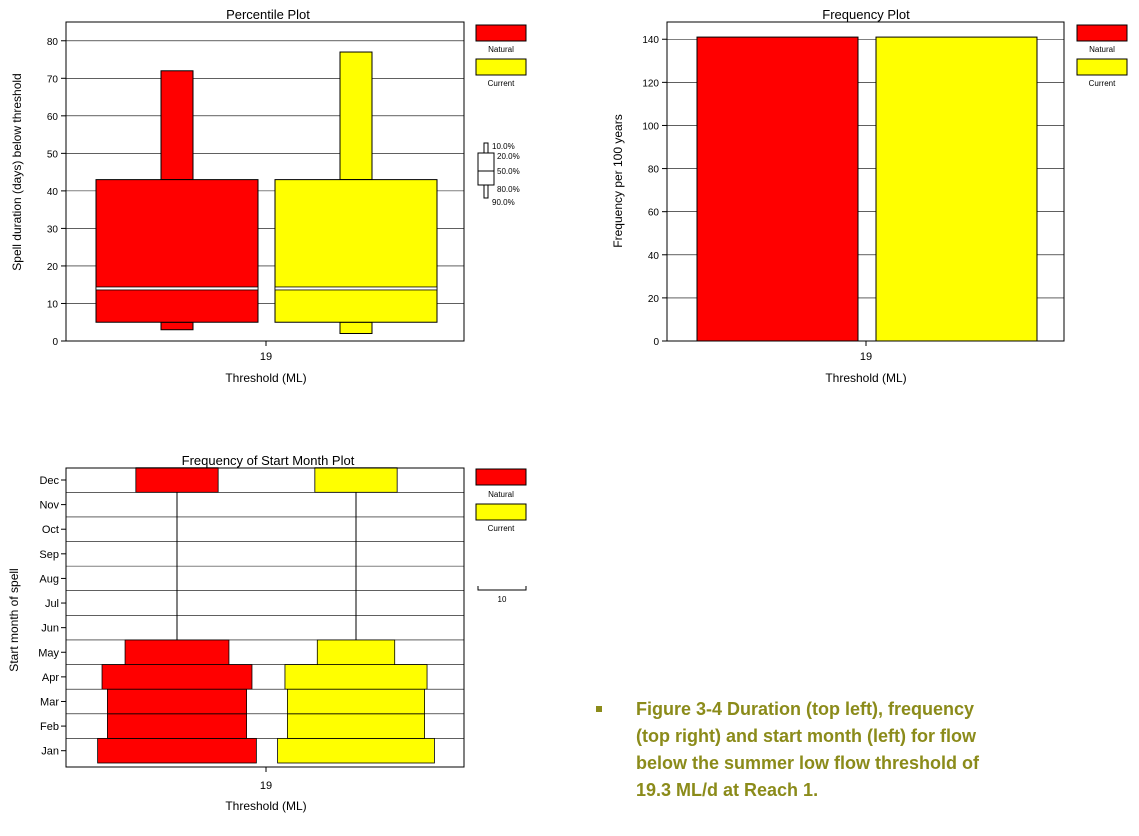 This screenshot has height=836, width=1139. Describe the element at coordinates (503, 146) in the screenshot. I see `percentile-key-label-10: 10.0%` at that location.